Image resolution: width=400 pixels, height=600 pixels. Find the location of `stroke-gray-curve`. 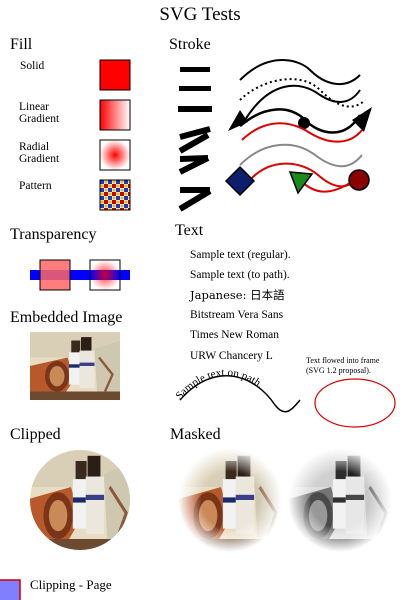

stroke-gray-curve is located at coordinates (301, 155).